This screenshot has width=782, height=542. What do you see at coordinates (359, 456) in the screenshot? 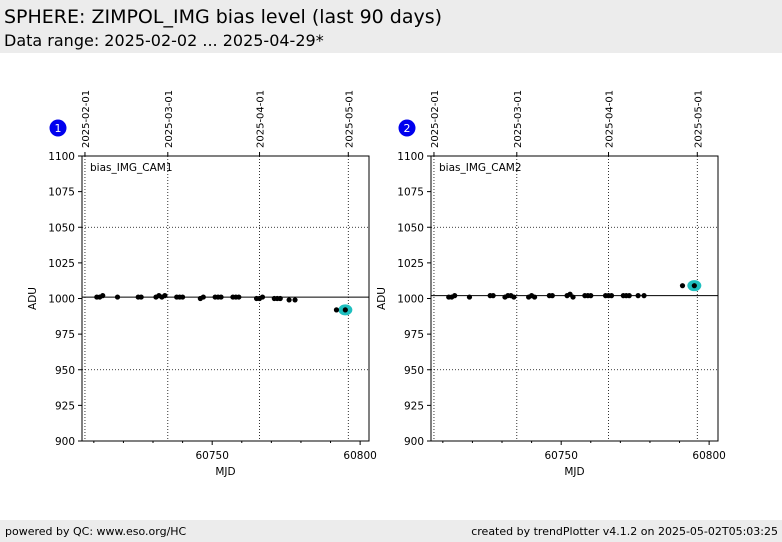
I see `chart-1-x-tick-label: 60800` at bounding box center [359, 456].